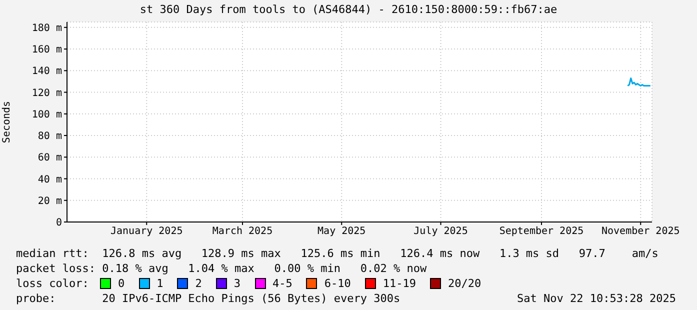 This screenshot has width=697, height=310. I want to click on line-series, so click(639, 82).